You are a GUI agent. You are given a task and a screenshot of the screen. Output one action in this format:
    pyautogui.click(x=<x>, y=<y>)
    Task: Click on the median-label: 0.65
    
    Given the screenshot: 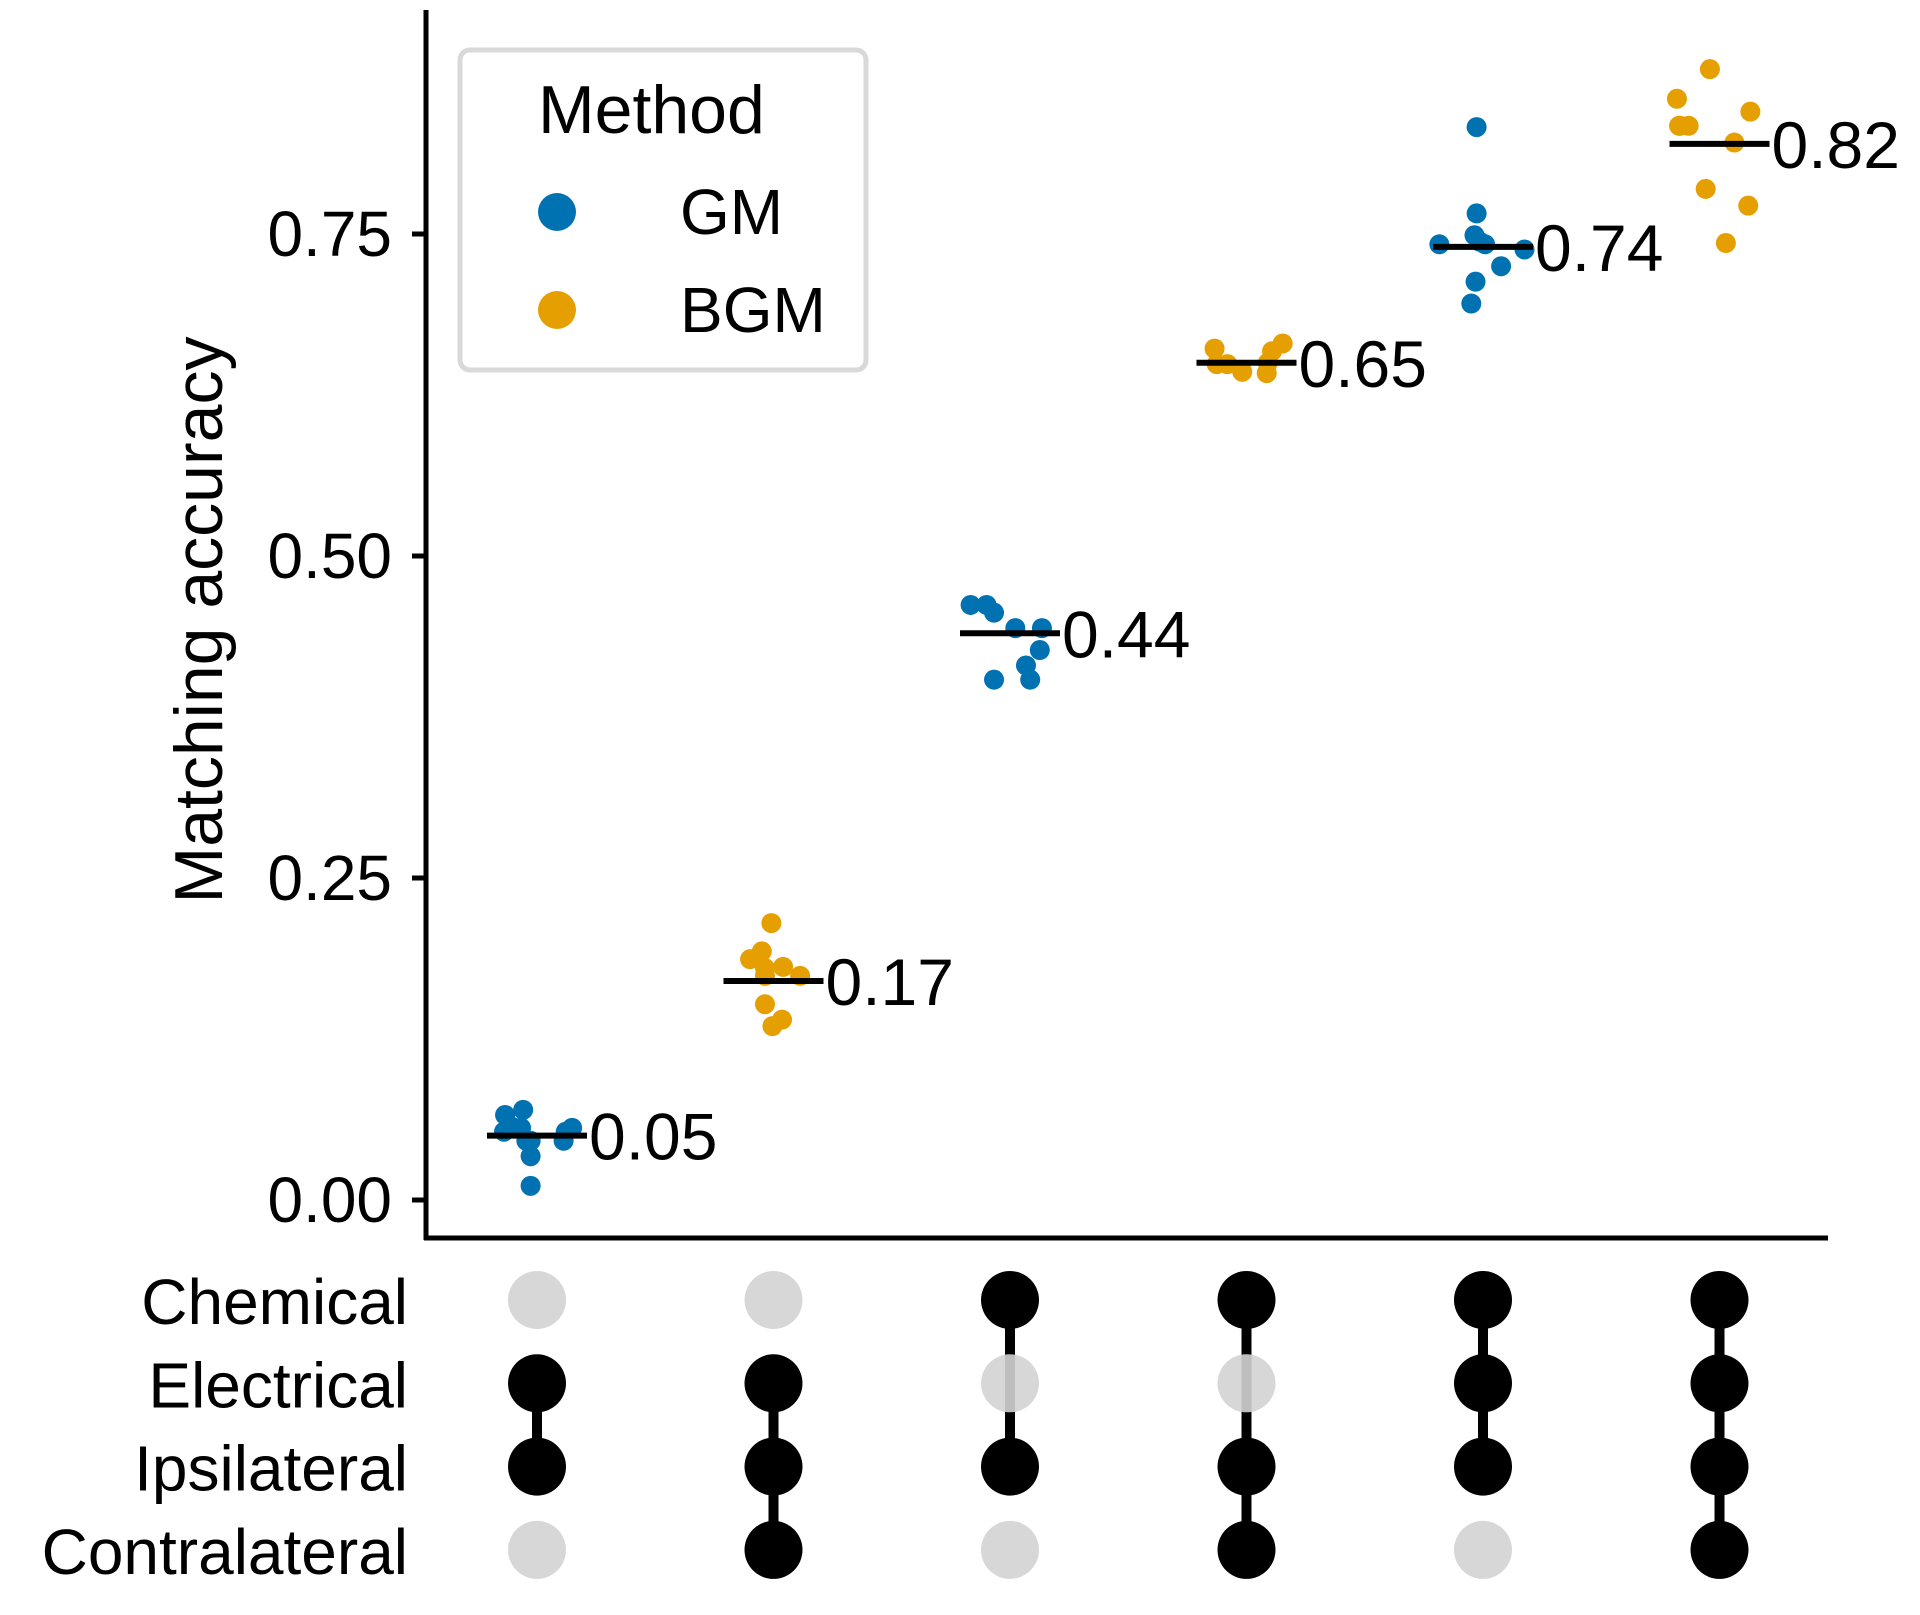 What is the action you would take?
    pyautogui.click(x=1363, y=364)
    